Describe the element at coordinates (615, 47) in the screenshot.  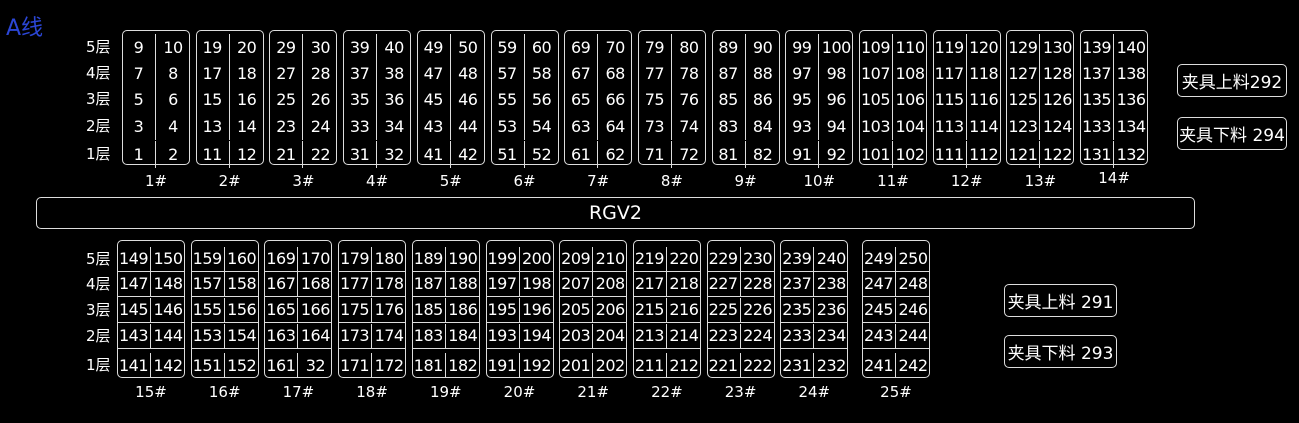
I see `slot-cell: 70` at that location.